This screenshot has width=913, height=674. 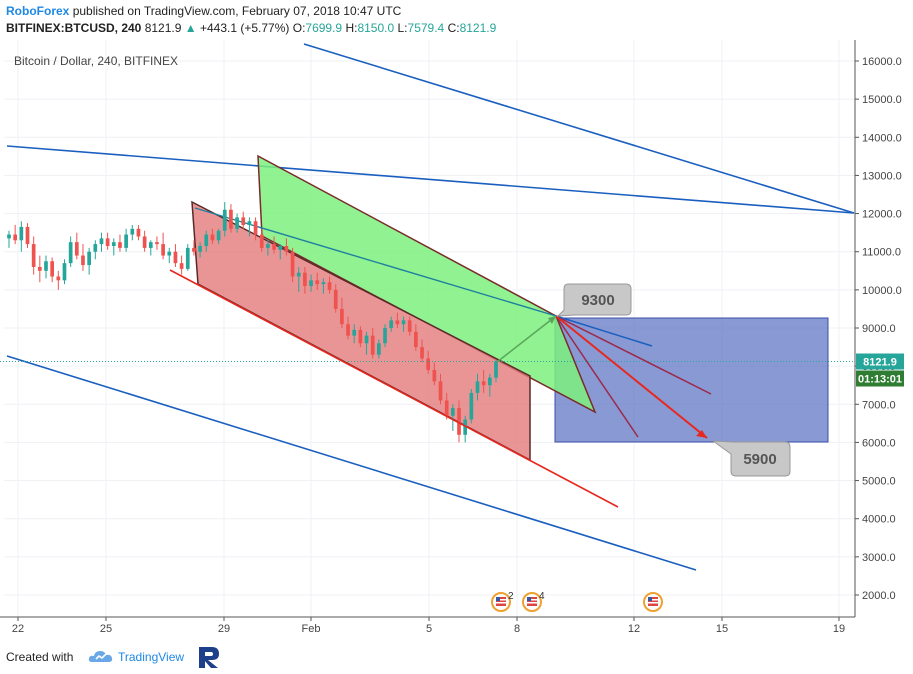 I want to click on target-arrow-line, so click(x=631, y=377).